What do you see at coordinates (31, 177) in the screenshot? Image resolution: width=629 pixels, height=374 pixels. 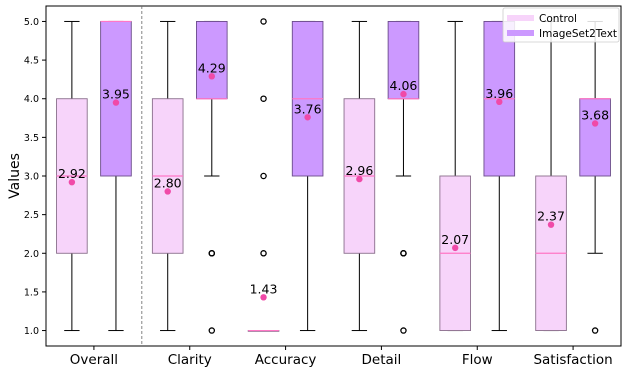 I see `y-tick-label: 3.0` at bounding box center [31, 177].